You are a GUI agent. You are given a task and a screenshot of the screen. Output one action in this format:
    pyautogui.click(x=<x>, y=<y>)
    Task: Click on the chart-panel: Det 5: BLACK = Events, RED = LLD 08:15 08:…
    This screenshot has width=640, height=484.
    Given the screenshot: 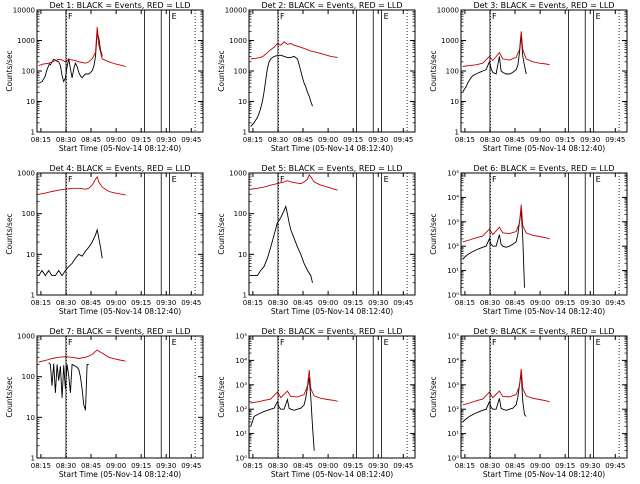 What is the action you would take?
    pyautogui.click(x=316, y=240)
    